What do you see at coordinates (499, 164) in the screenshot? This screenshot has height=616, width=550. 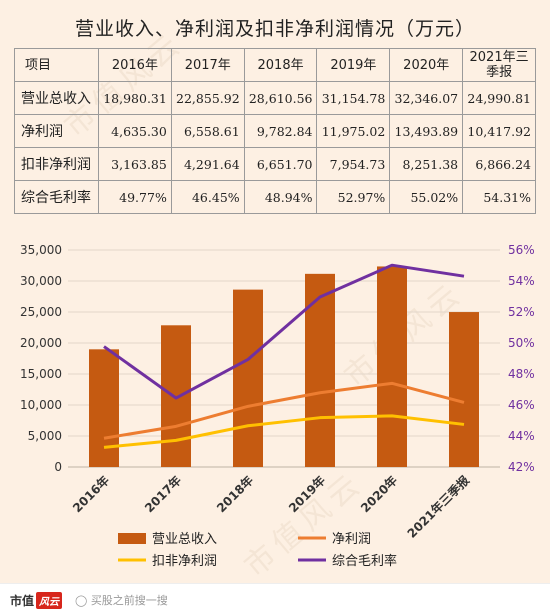 I see `table-cell: 6,866.24` at bounding box center [499, 164].